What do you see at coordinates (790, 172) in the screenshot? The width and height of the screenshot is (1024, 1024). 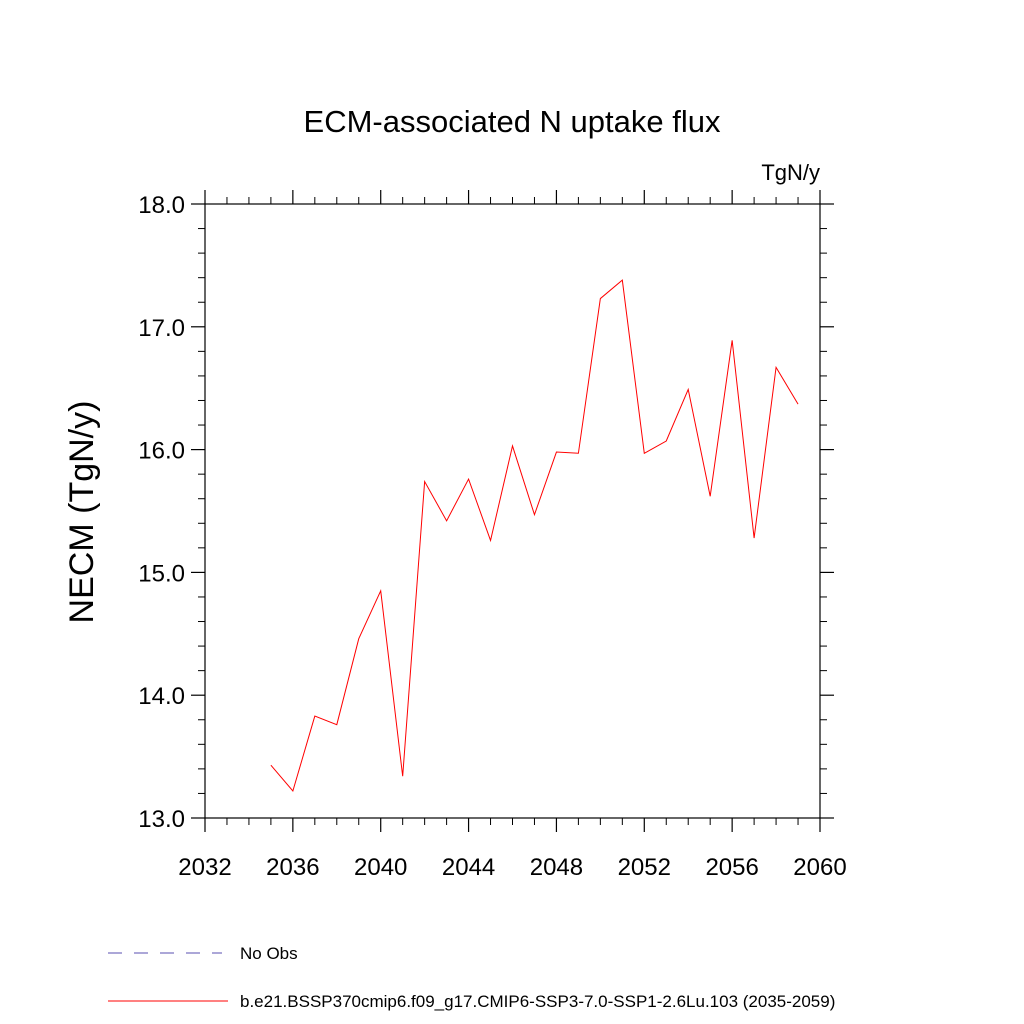 I see `units-label: TgN/y` at bounding box center [790, 172].